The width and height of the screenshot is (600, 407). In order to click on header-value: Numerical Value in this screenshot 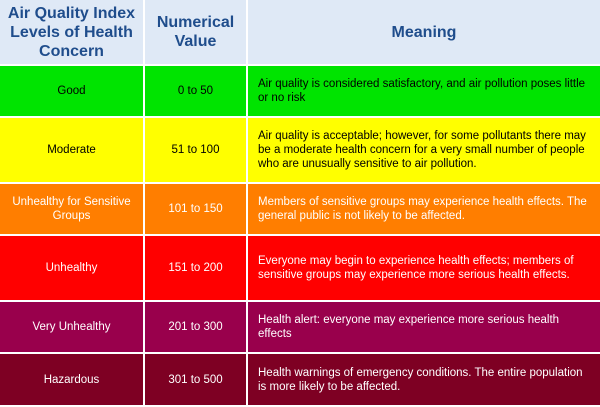, I will do `click(196, 33)`.